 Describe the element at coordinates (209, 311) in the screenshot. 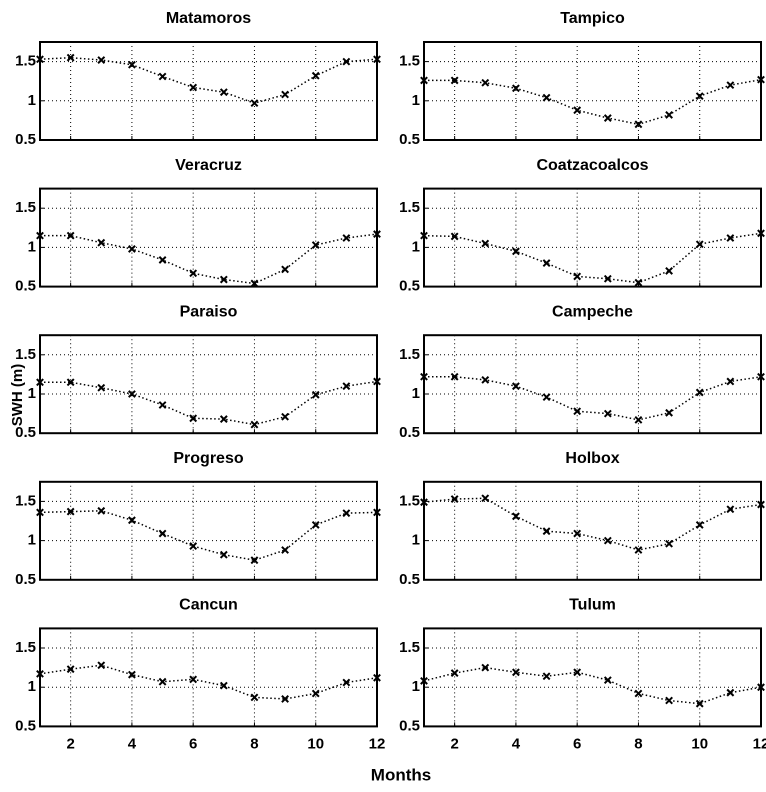

I see `panel-title: Paraiso` at that location.